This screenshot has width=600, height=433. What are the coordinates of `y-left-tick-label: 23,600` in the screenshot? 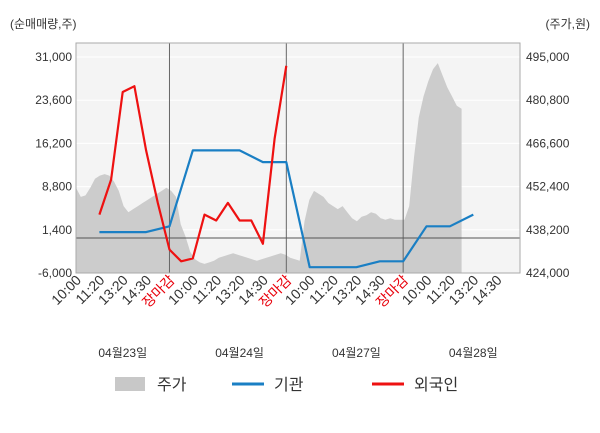 It's located at (53, 100).